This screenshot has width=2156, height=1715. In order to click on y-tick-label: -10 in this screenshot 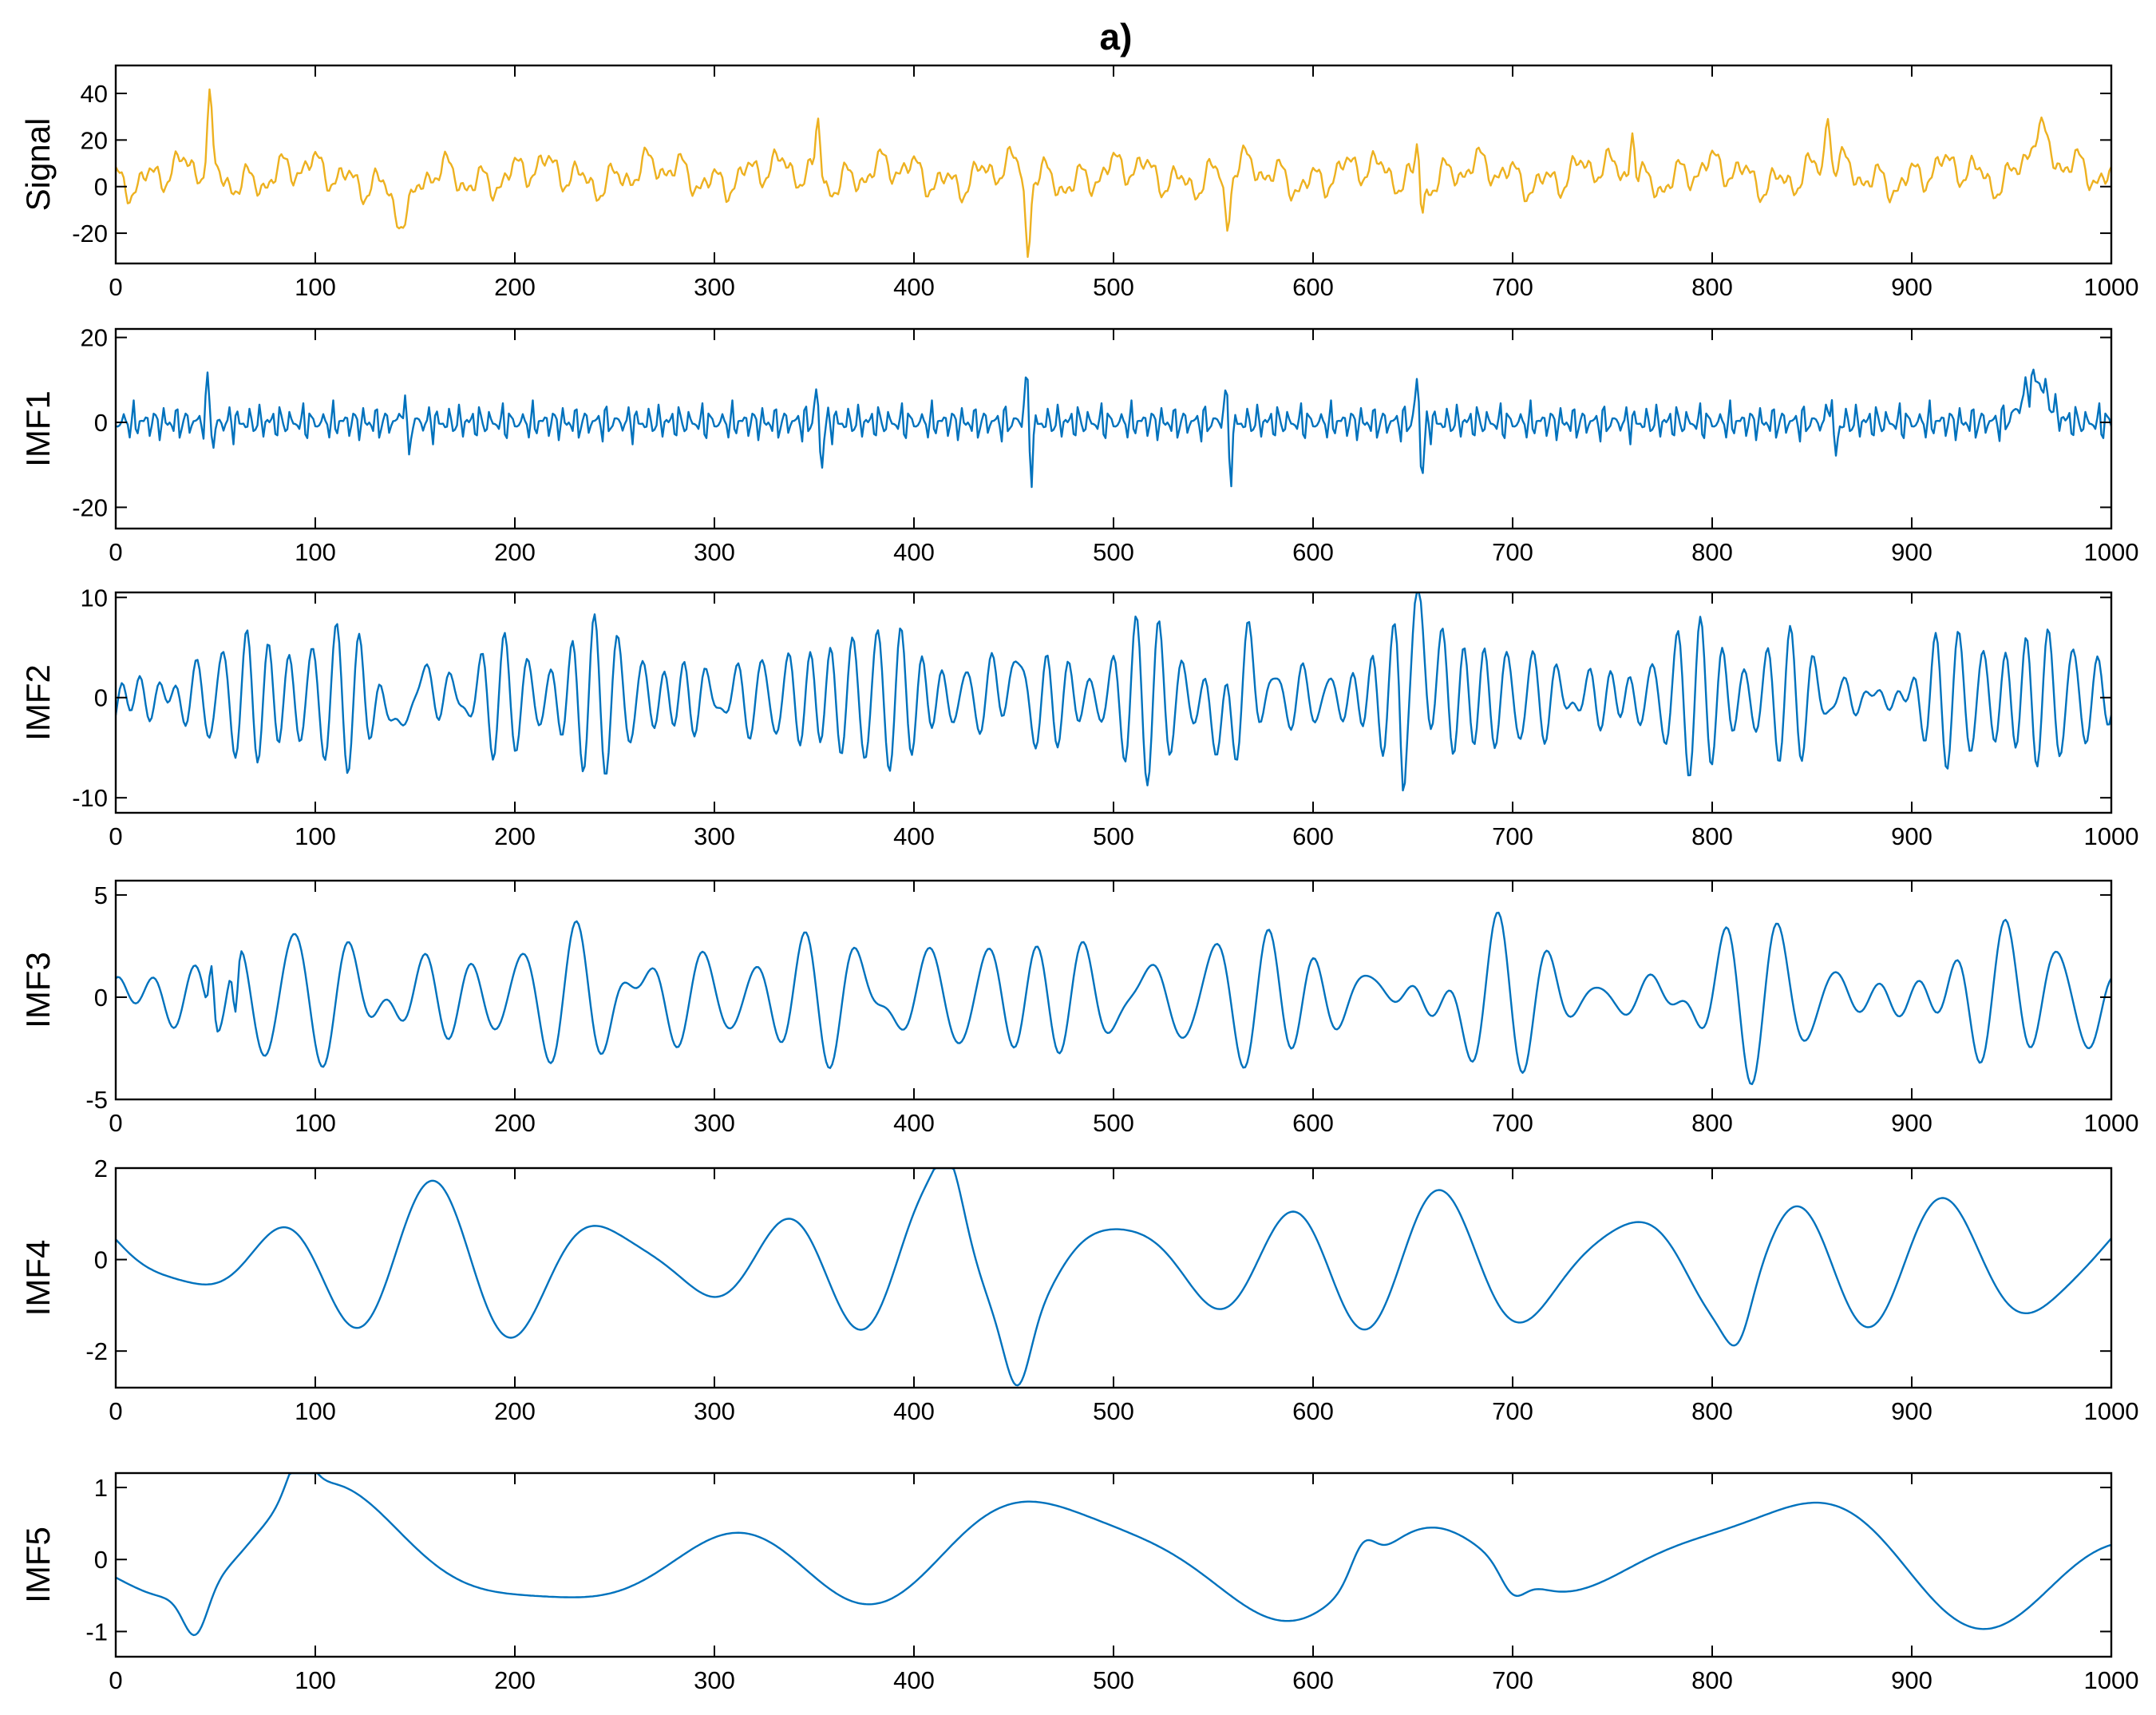, I will do `click(90, 798)`.